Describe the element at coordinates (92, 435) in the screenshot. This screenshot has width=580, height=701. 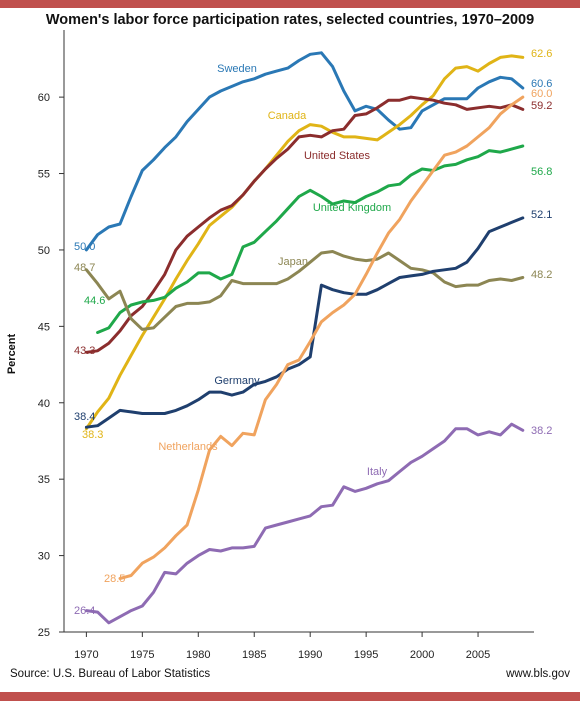
I see `start-value-canada: 38.3` at that location.